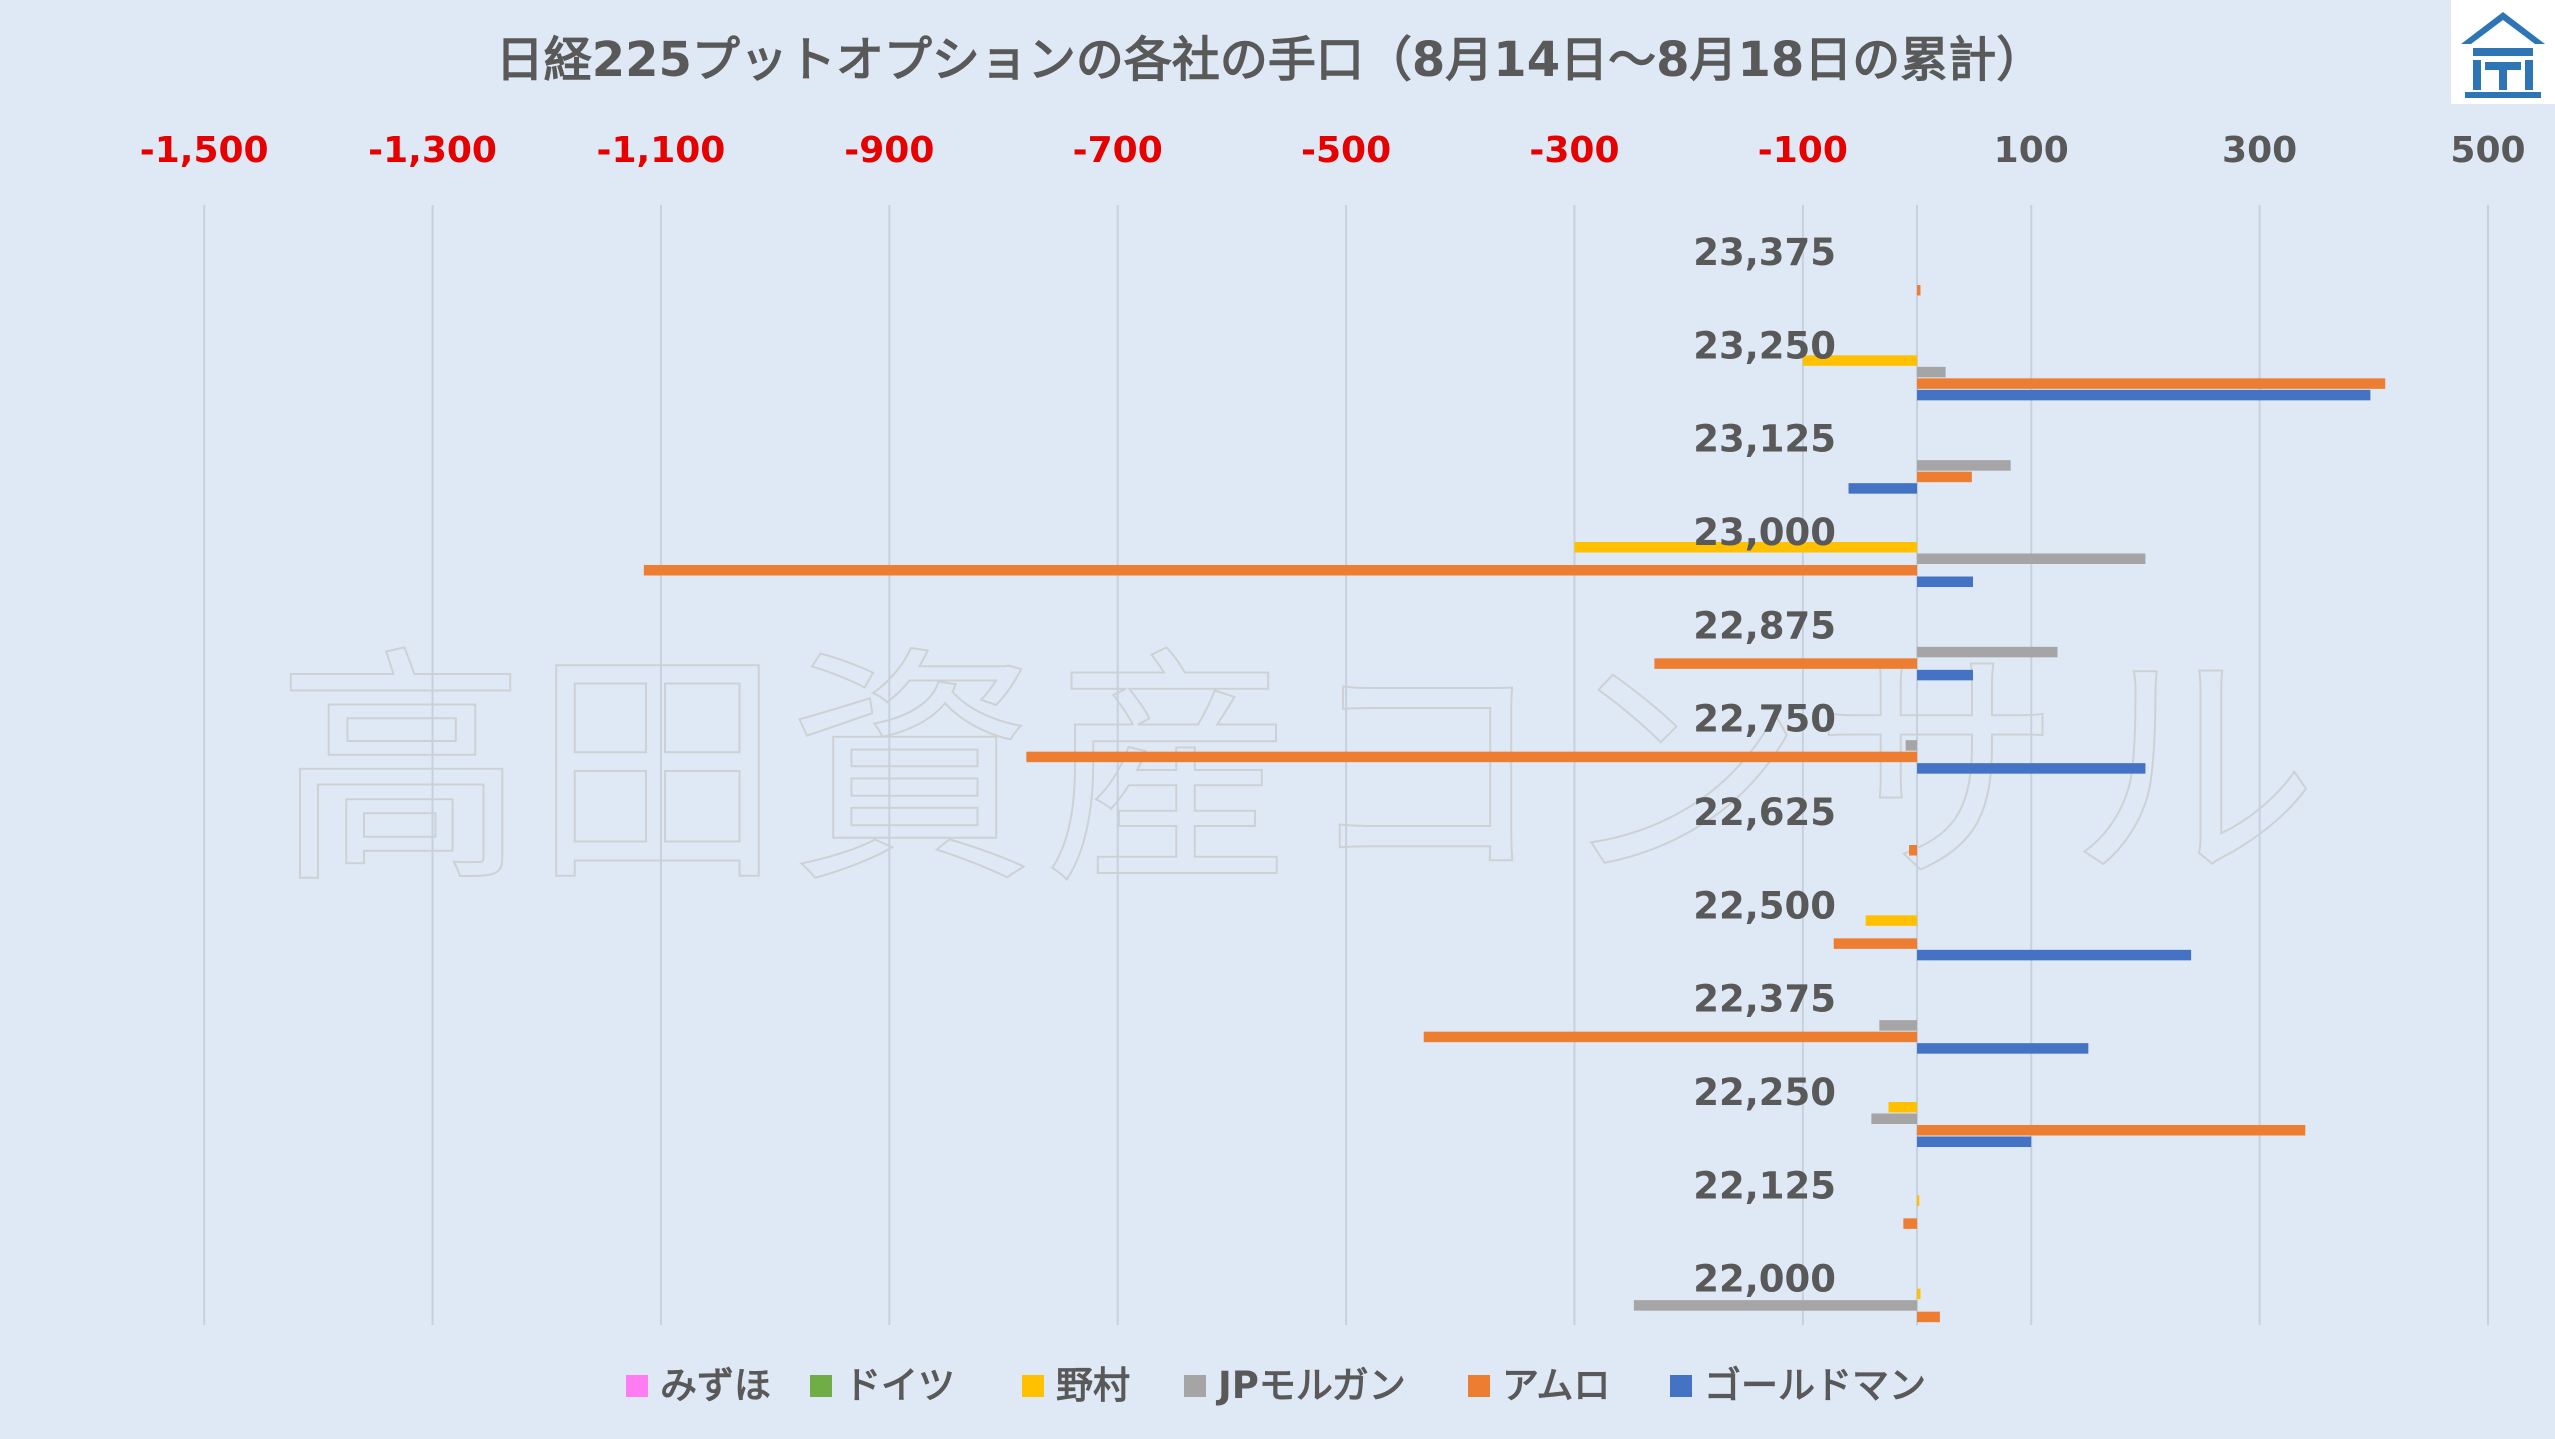  Describe the element at coordinates (1574, 150) in the screenshot. I see `x-tick-label: -300` at that location.